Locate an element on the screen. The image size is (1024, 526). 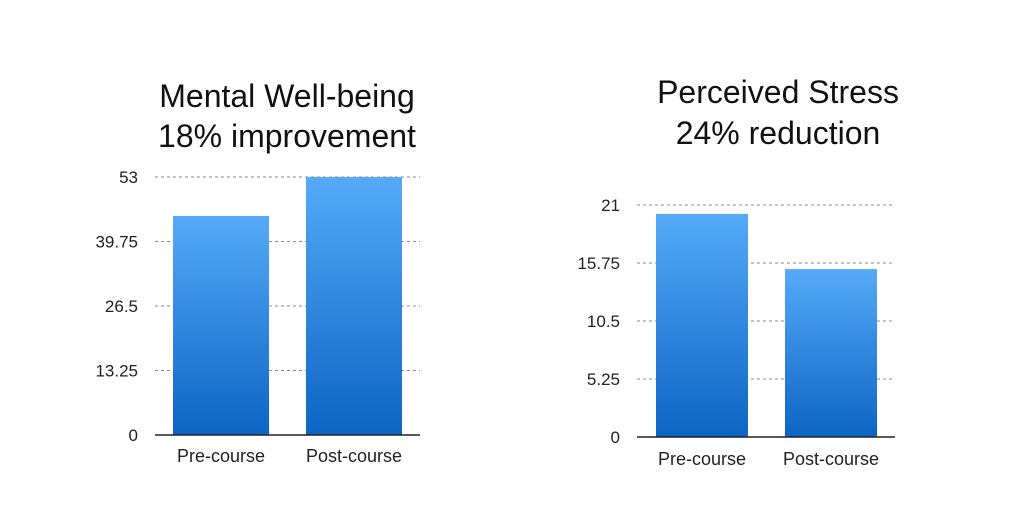
y-tick-label: 39.75 is located at coordinates (116, 242).